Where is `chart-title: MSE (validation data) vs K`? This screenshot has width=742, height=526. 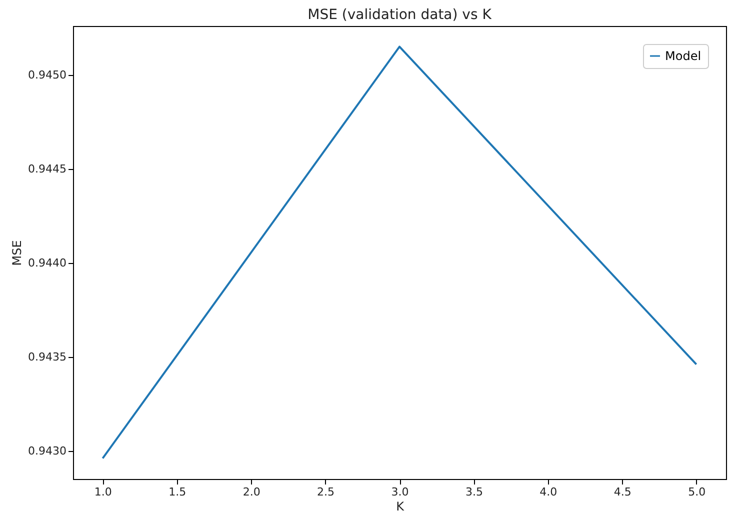 chart-title: MSE (validation data) vs K is located at coordinates (400, 15).